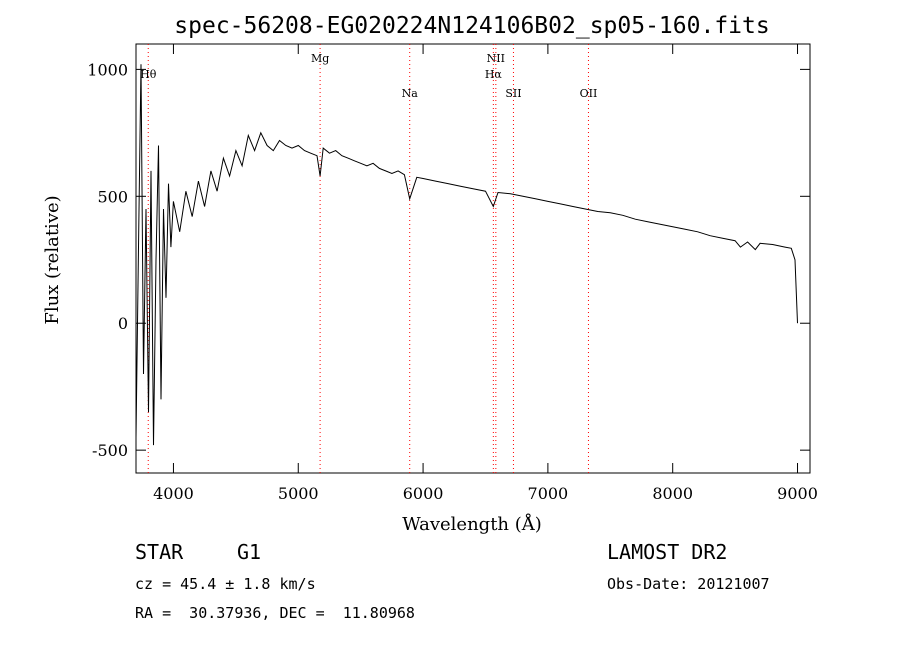 This screenshot has width=900, height=650. What do you see at coordinates (496, 58) in the screenshot?
I see `marker-label-3: NII` at bounding box center [496, 58].